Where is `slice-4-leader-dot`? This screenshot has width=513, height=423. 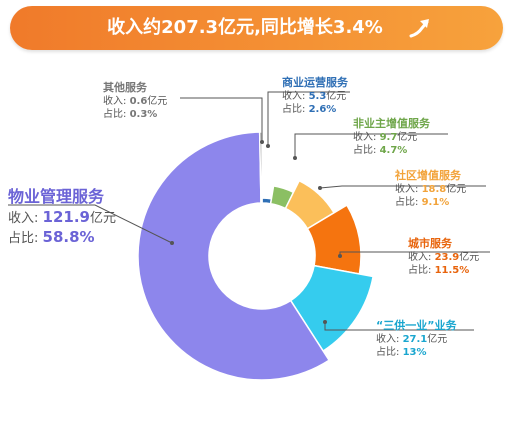
slice-4-leader-dot is located at coordinates (340, 256).